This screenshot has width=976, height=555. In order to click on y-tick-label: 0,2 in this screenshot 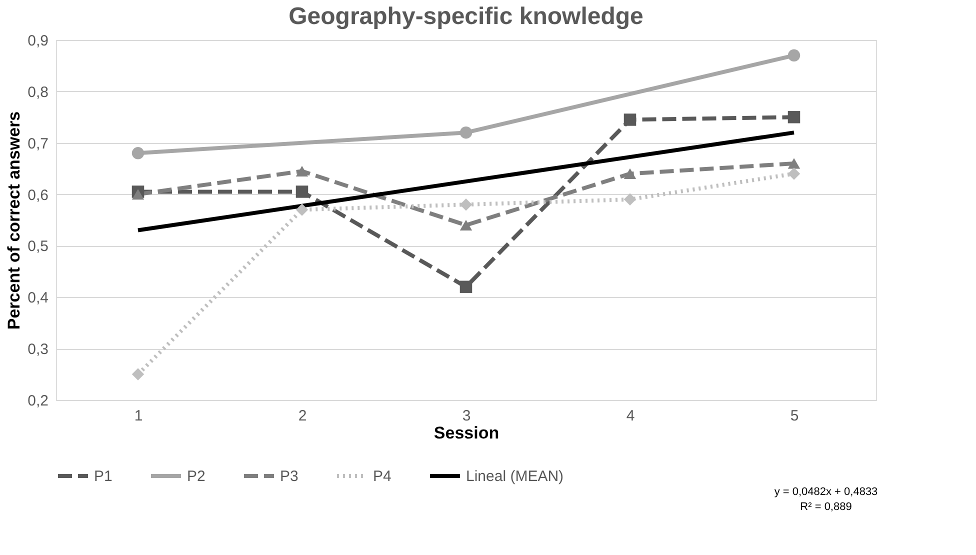, I will do `click(38, 401)`.